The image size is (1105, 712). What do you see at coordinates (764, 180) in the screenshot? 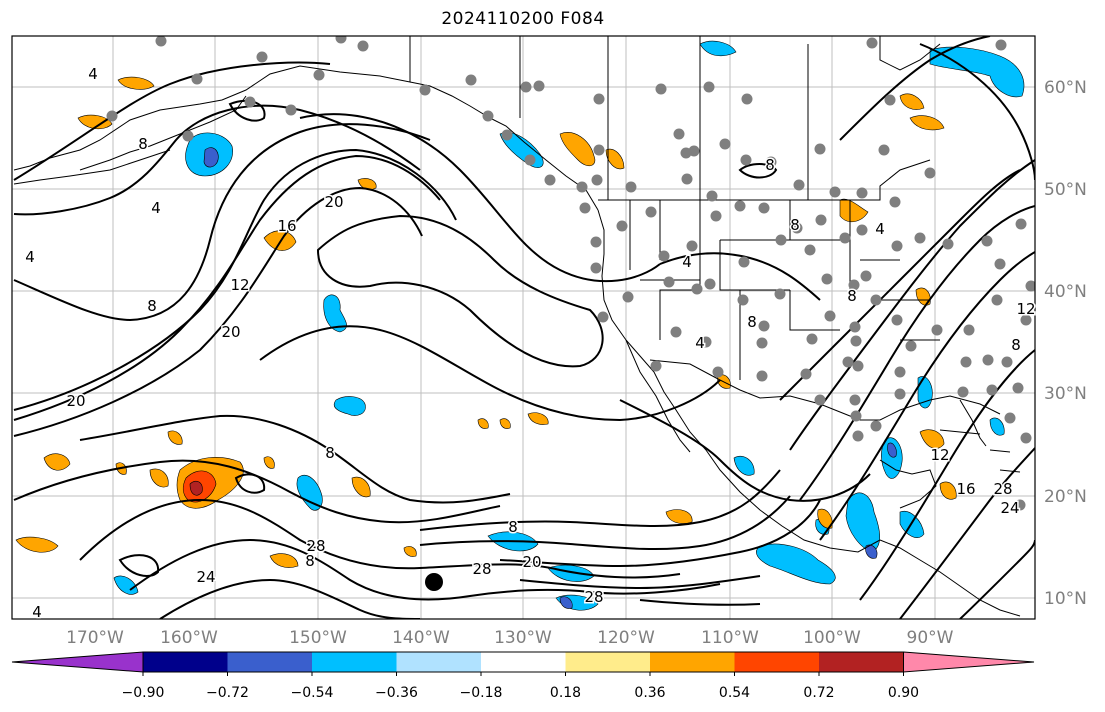
I see `us-canada-border` at bounding box center [764, 180].